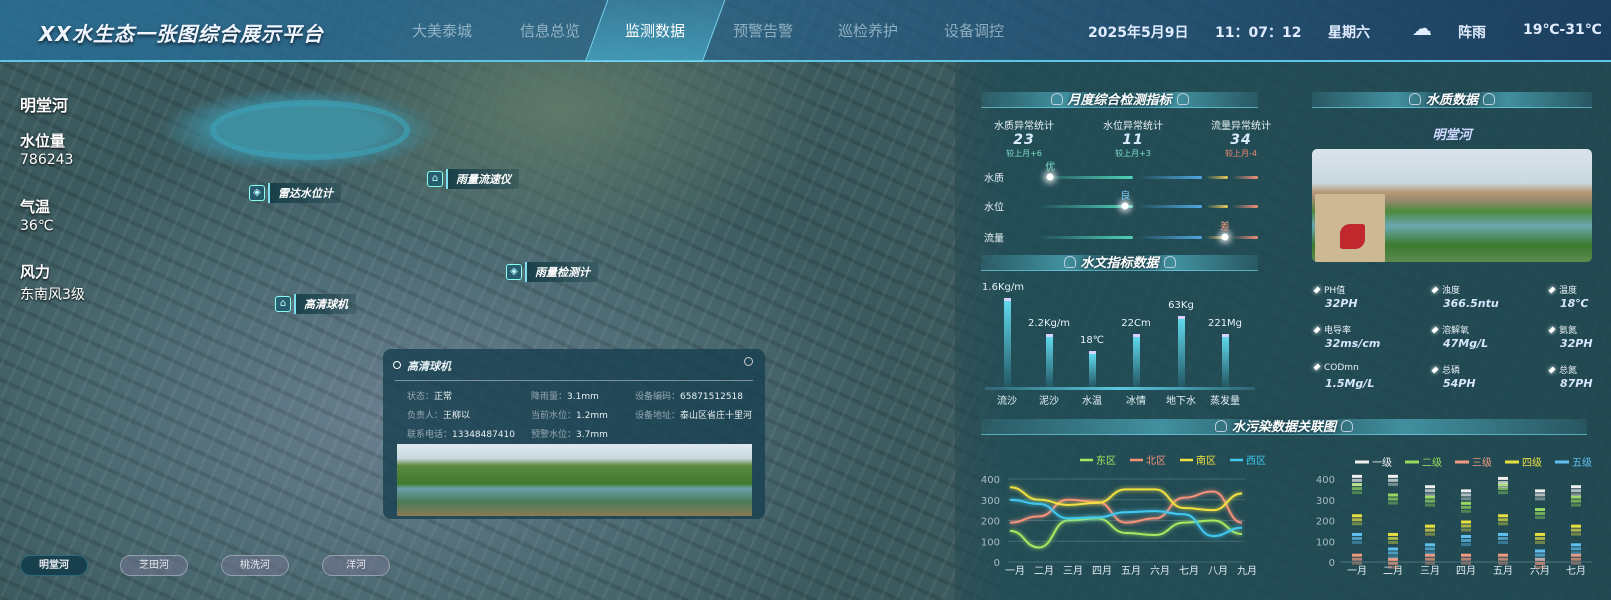  Describe the element at coordinates (655, 31) in the screenshot. I see `nav-tab-monitoring: 监测数据` at that location.